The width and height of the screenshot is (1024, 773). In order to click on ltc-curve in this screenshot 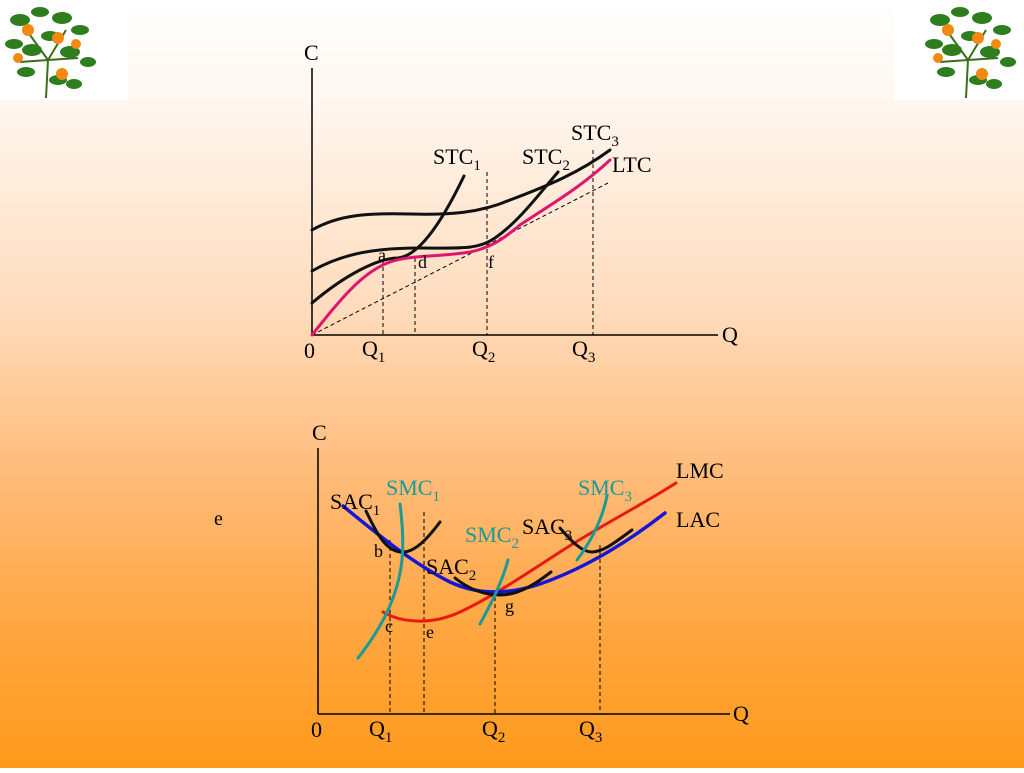, I will do `click(461, 247)`.